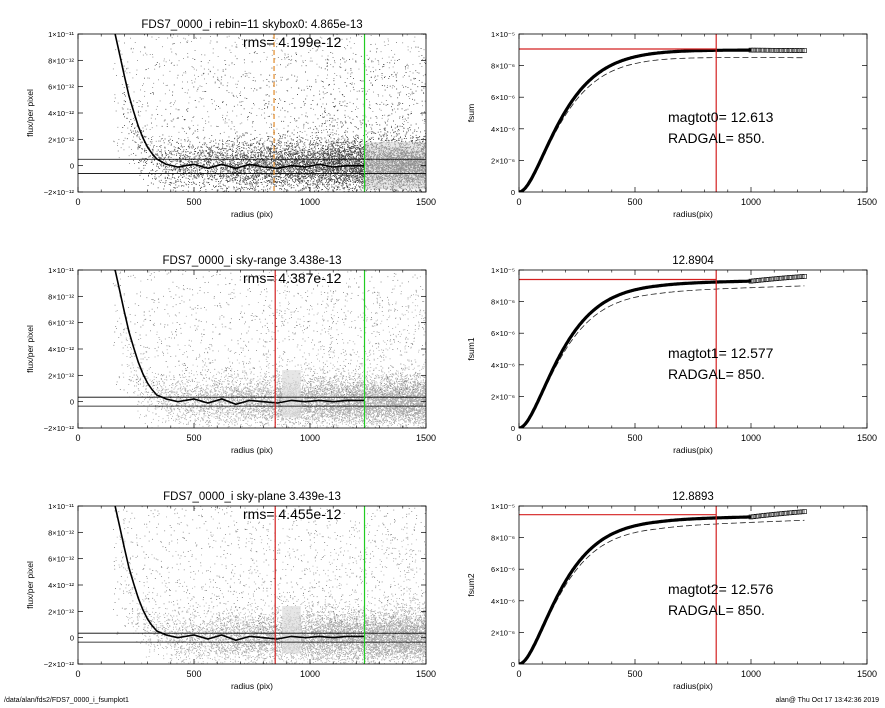  What do you see at coordinates (251, 261) in the screenshot?
I see `chart-title: FDS7_0000_i sky-range 3.438e-13` at bounding box center [251, 261].